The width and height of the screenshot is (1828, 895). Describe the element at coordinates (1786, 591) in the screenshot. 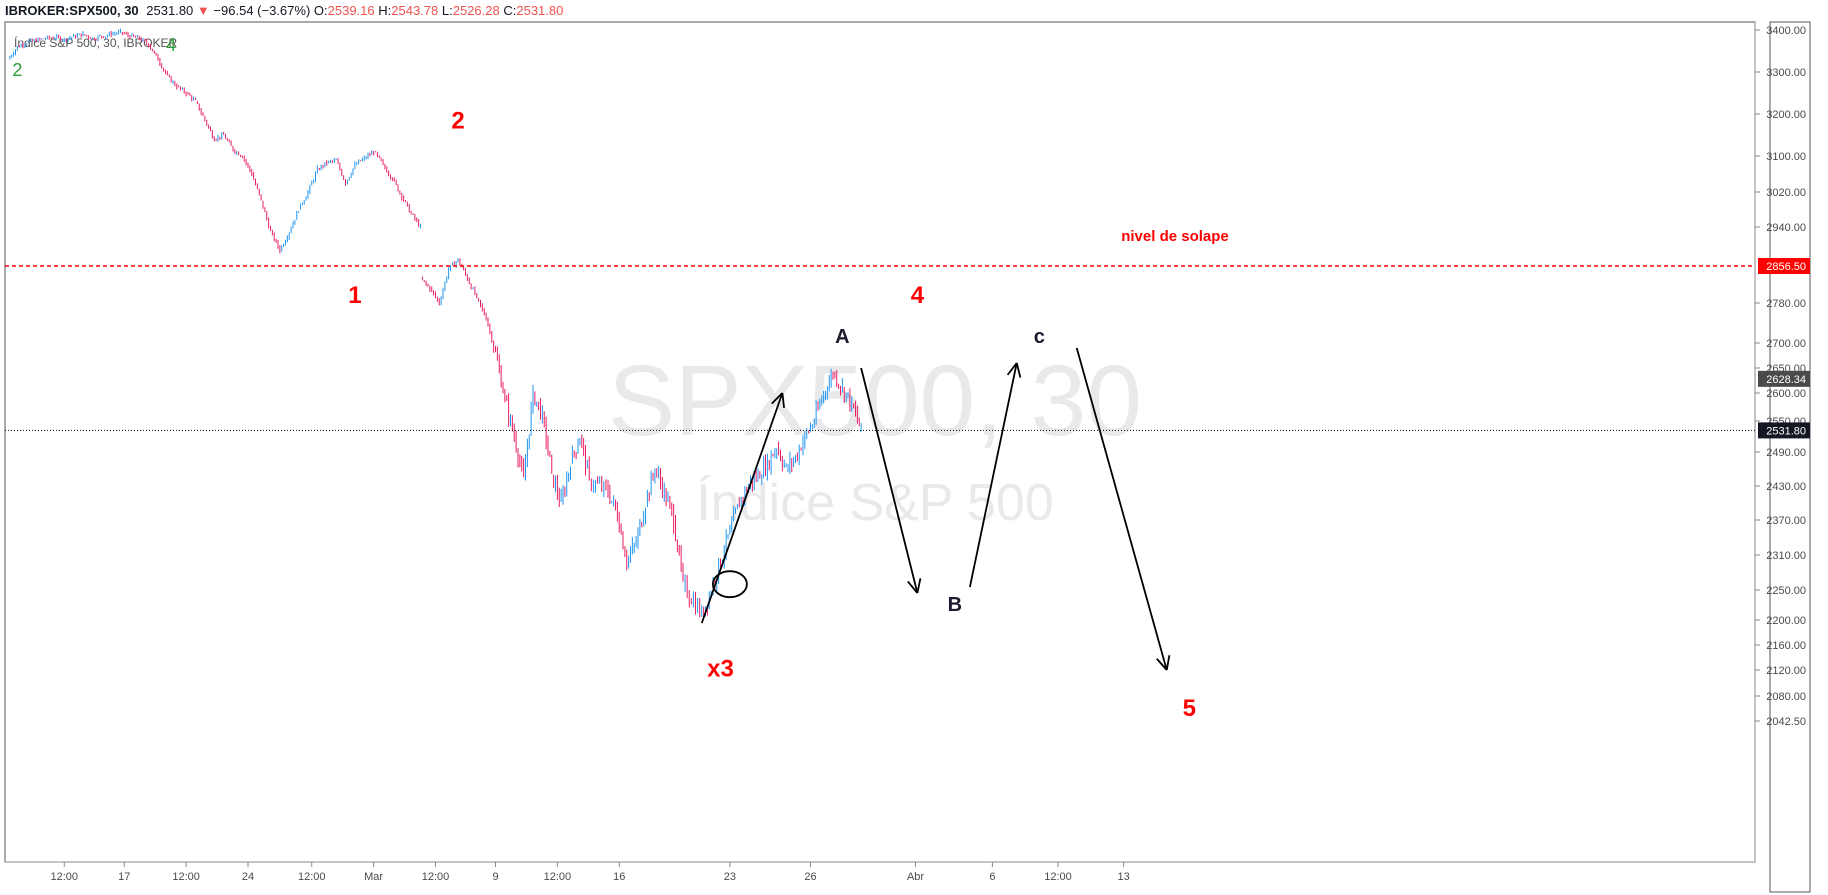

I see `y-tick-label: 2250.00` at that location.